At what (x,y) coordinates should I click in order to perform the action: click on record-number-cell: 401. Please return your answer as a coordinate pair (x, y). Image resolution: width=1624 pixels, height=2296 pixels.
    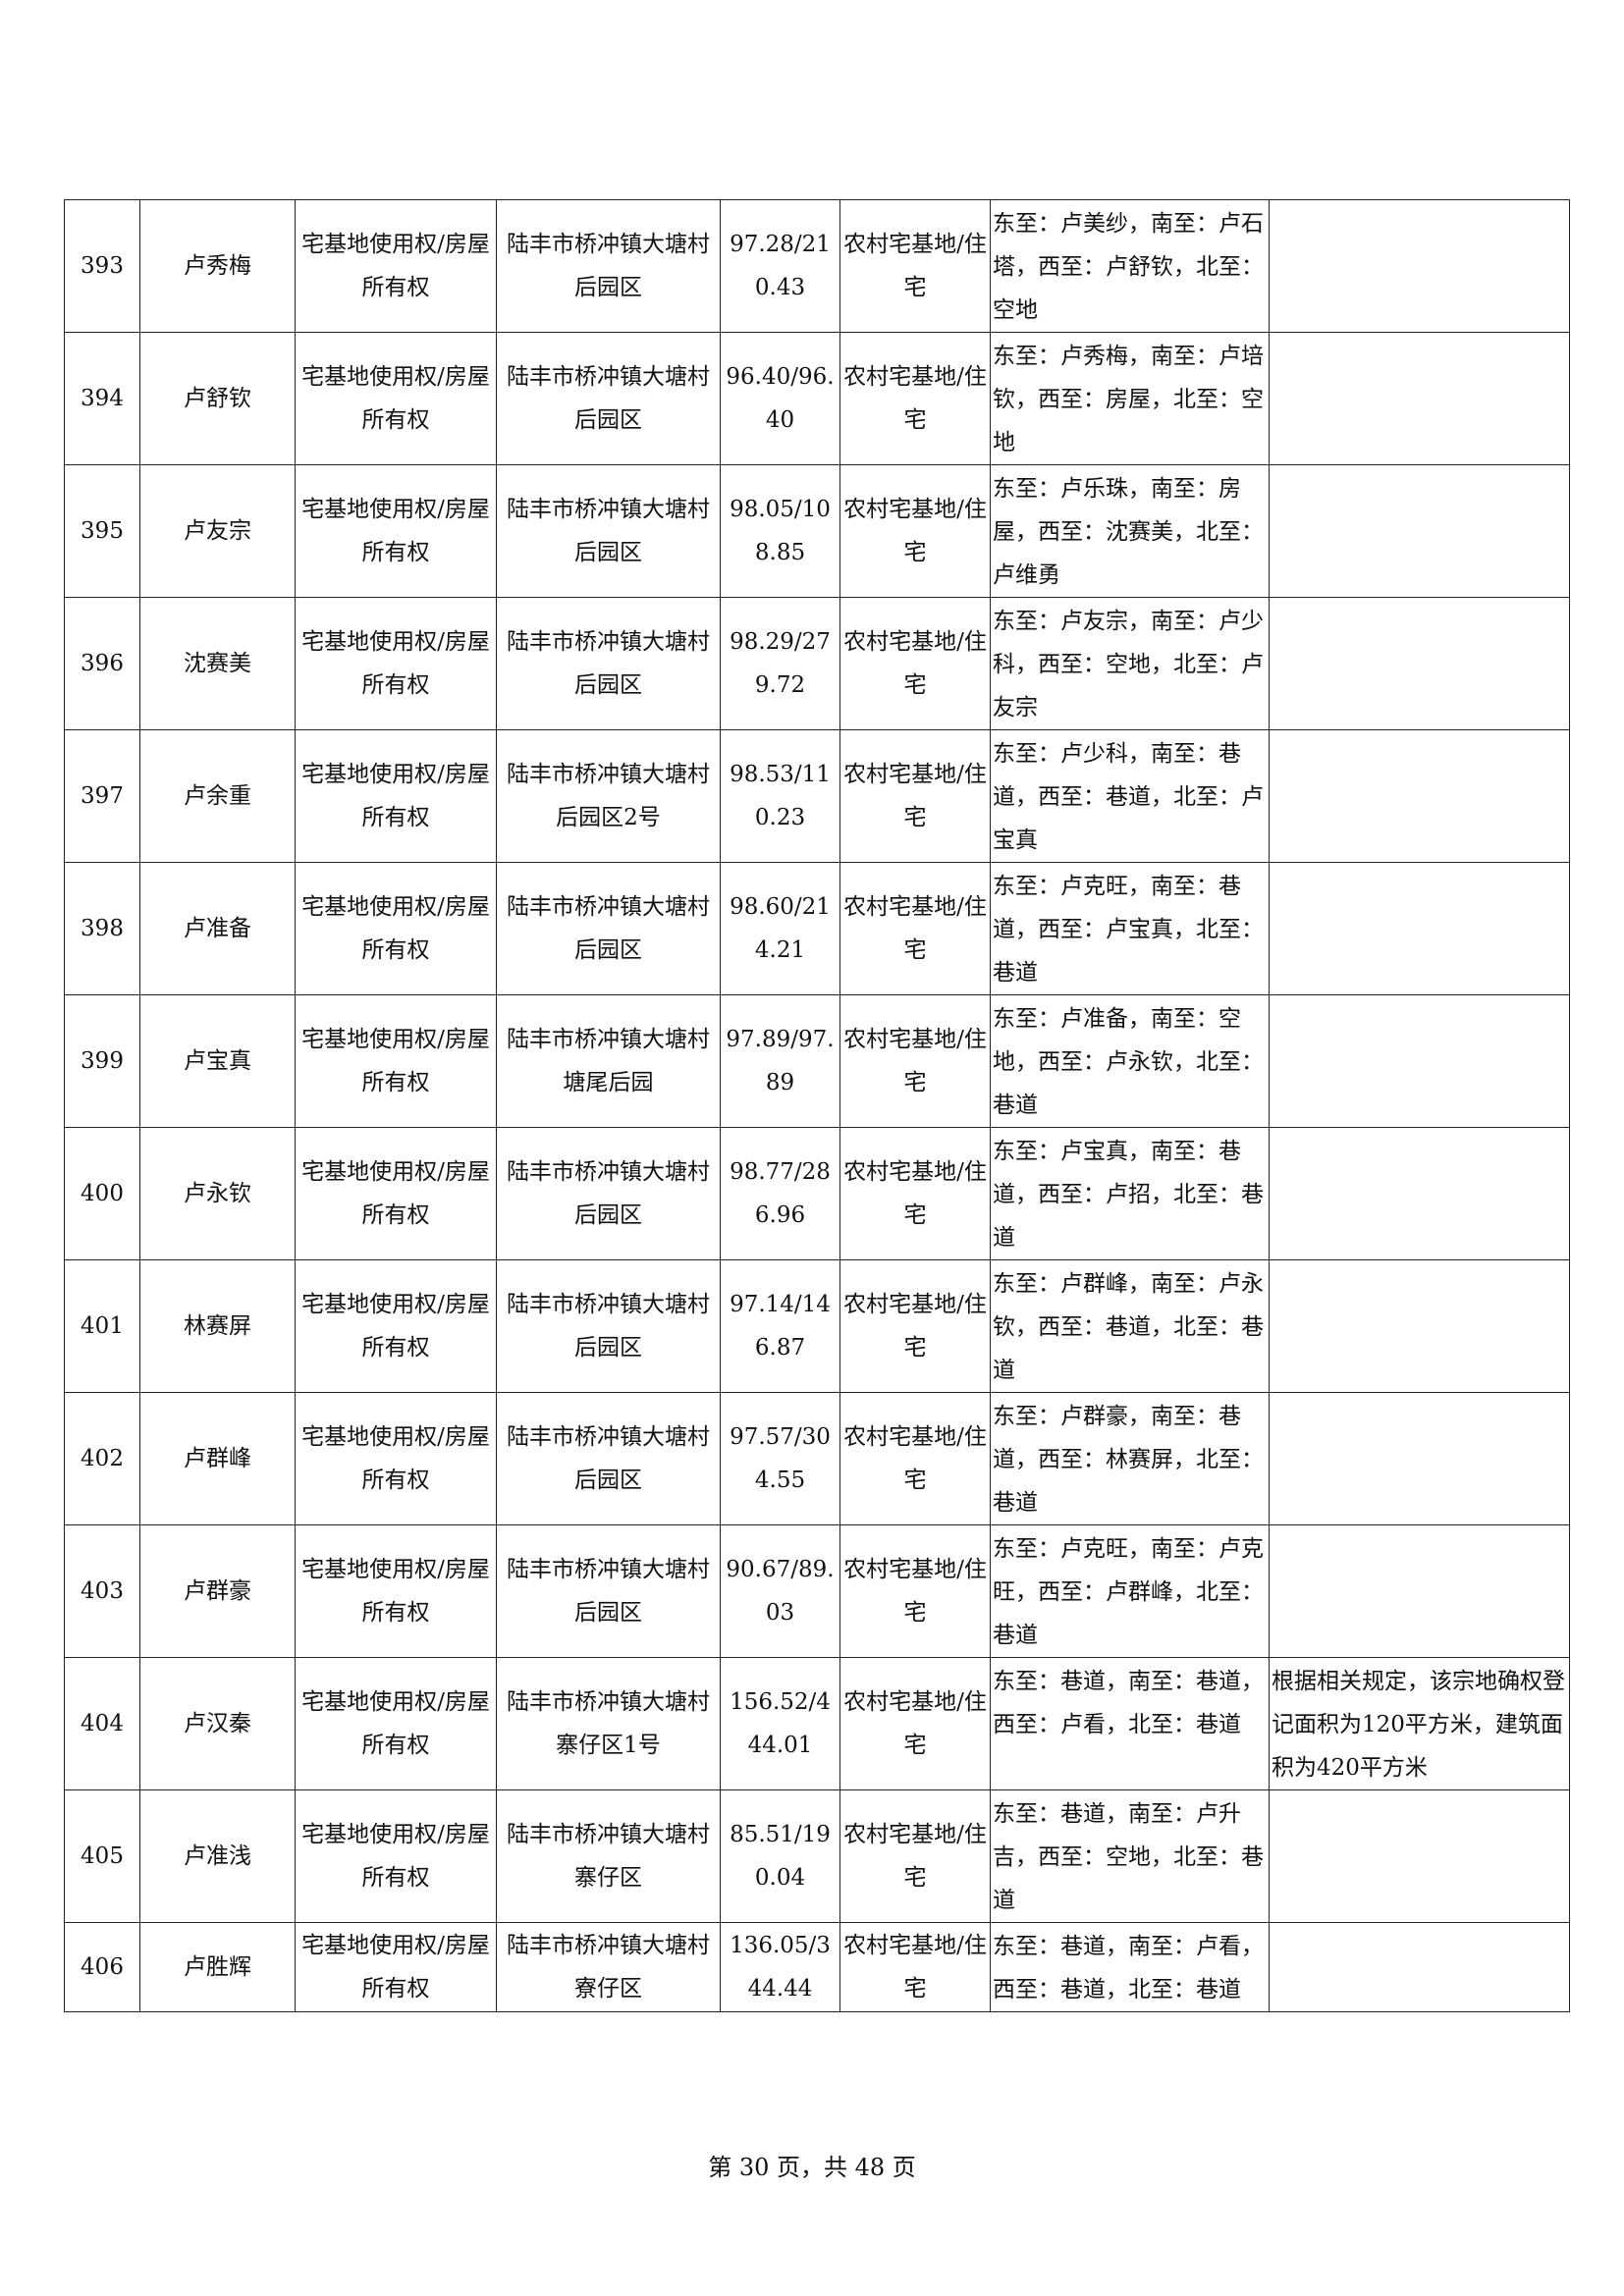
    Looking at the image, I should click on (102, 1326).